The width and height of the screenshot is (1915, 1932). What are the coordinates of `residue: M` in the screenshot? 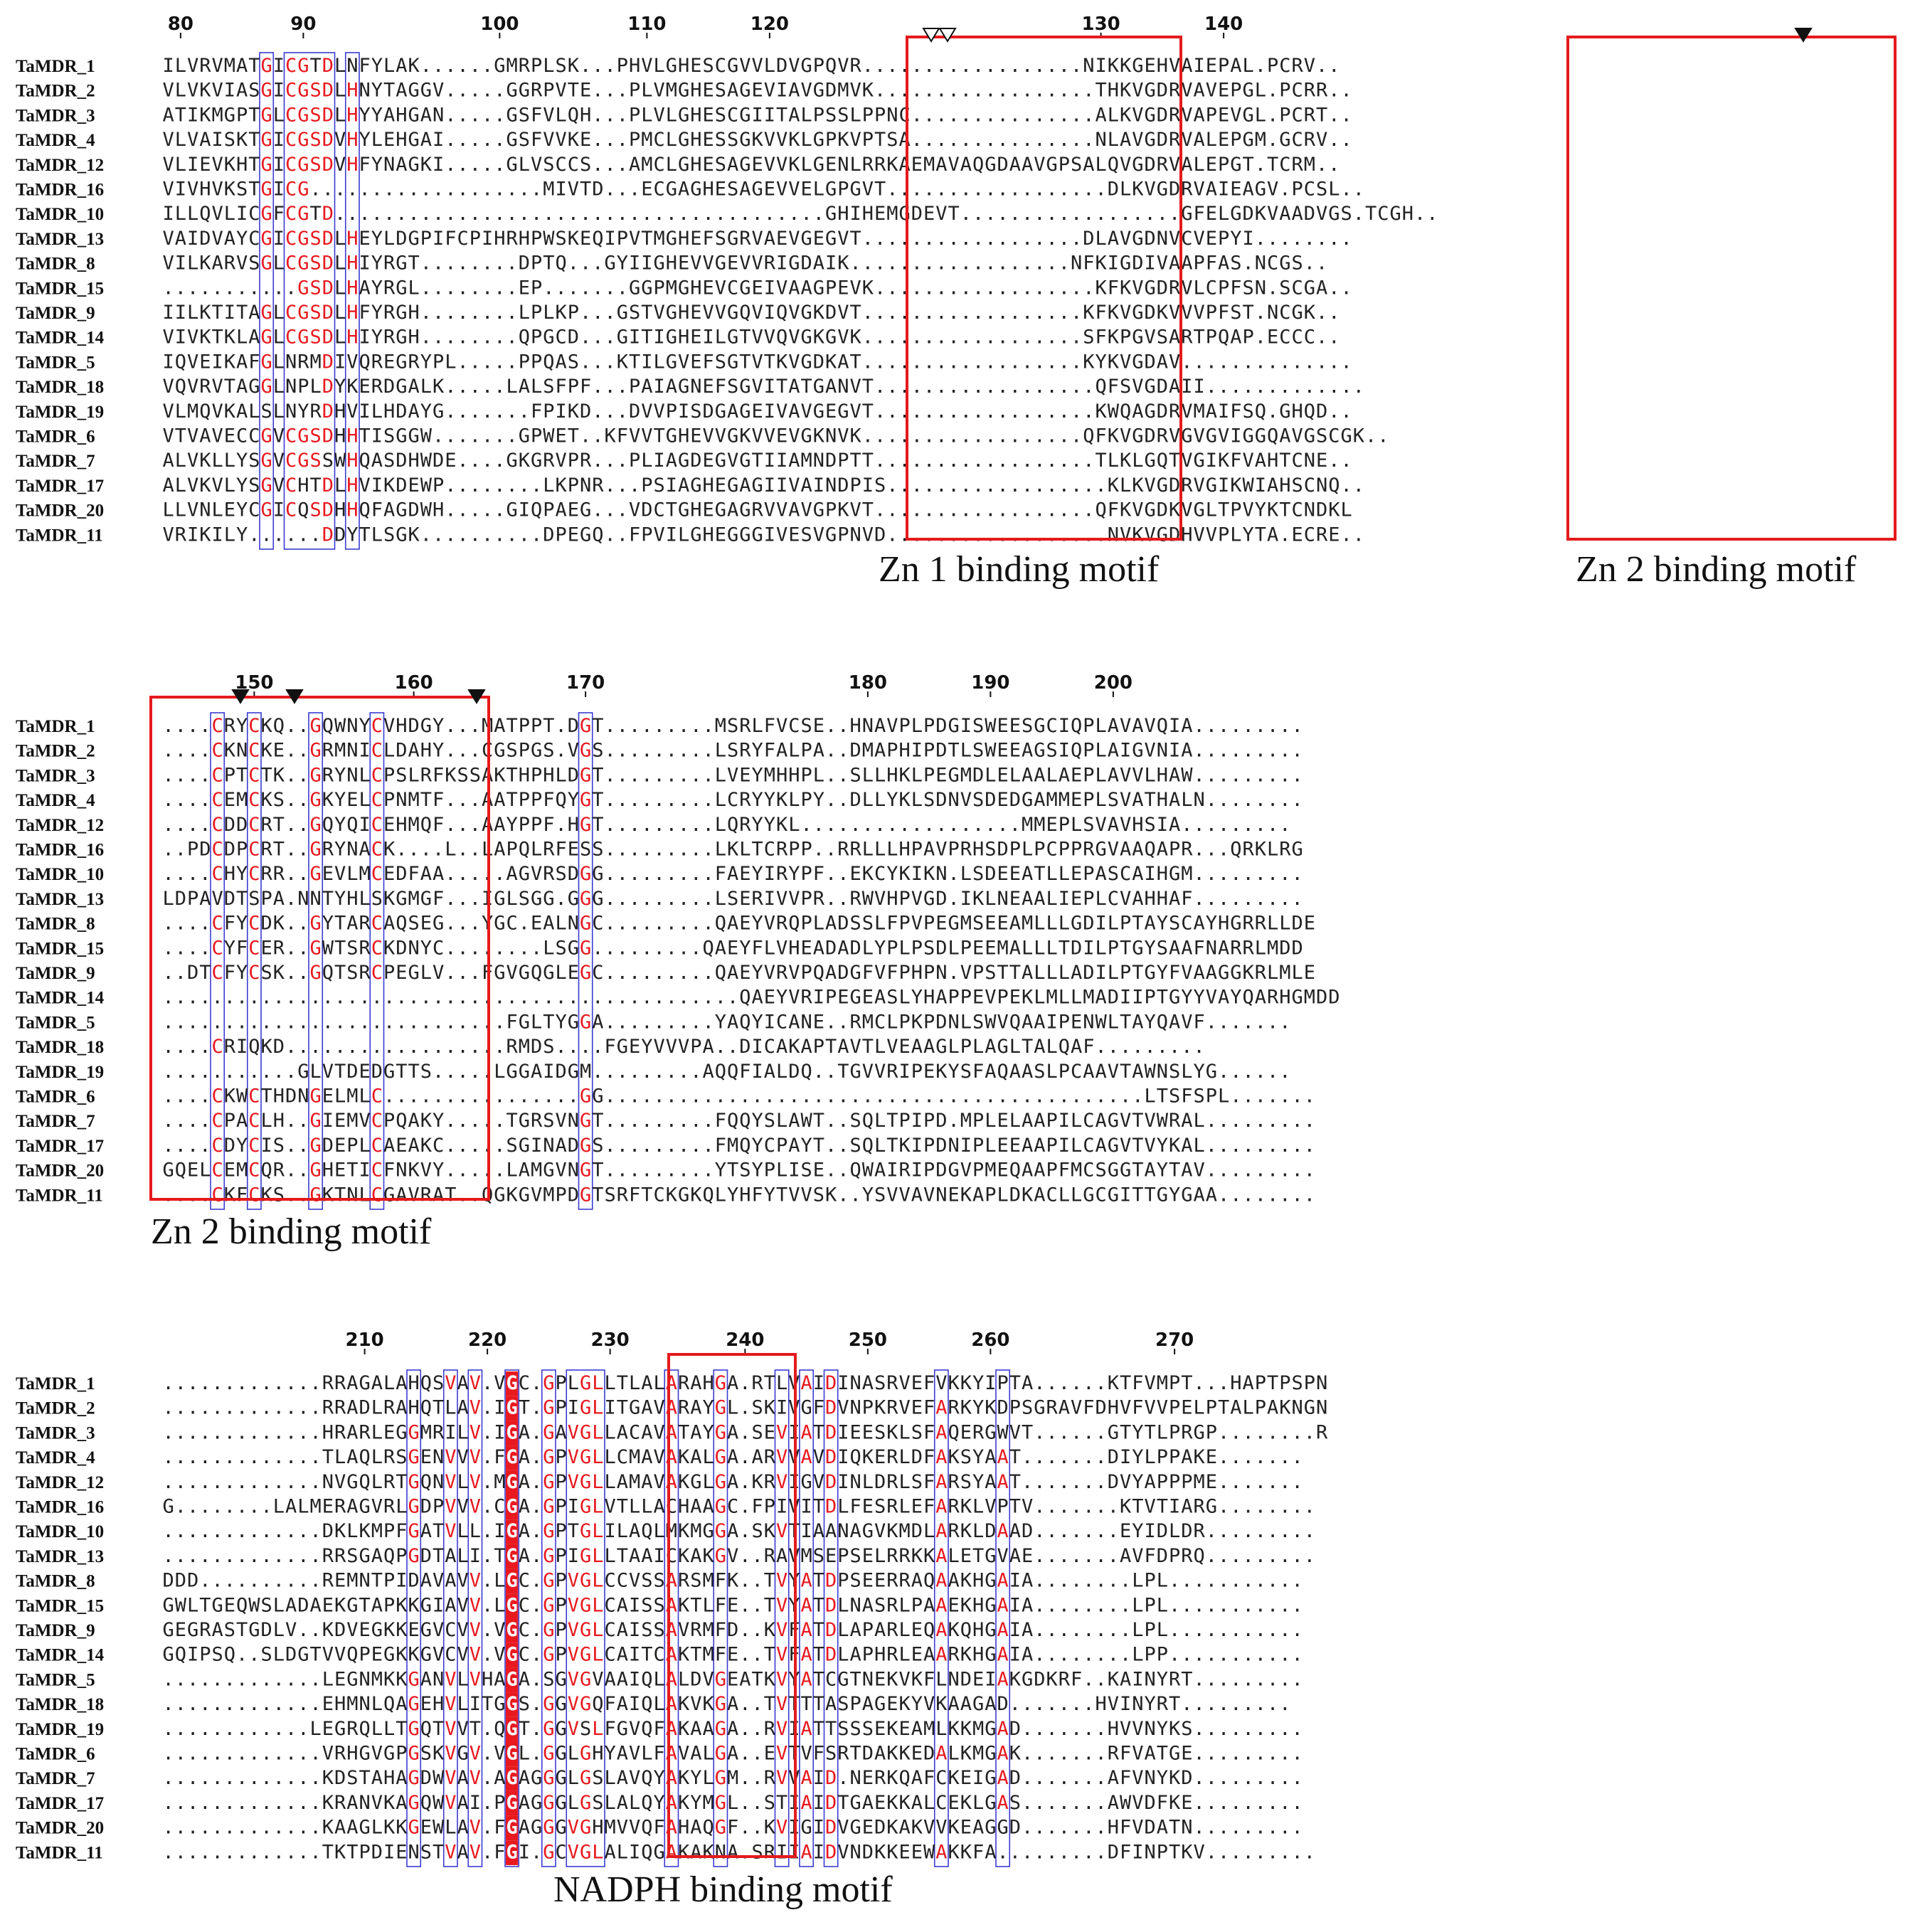 It's located at (340, 751).